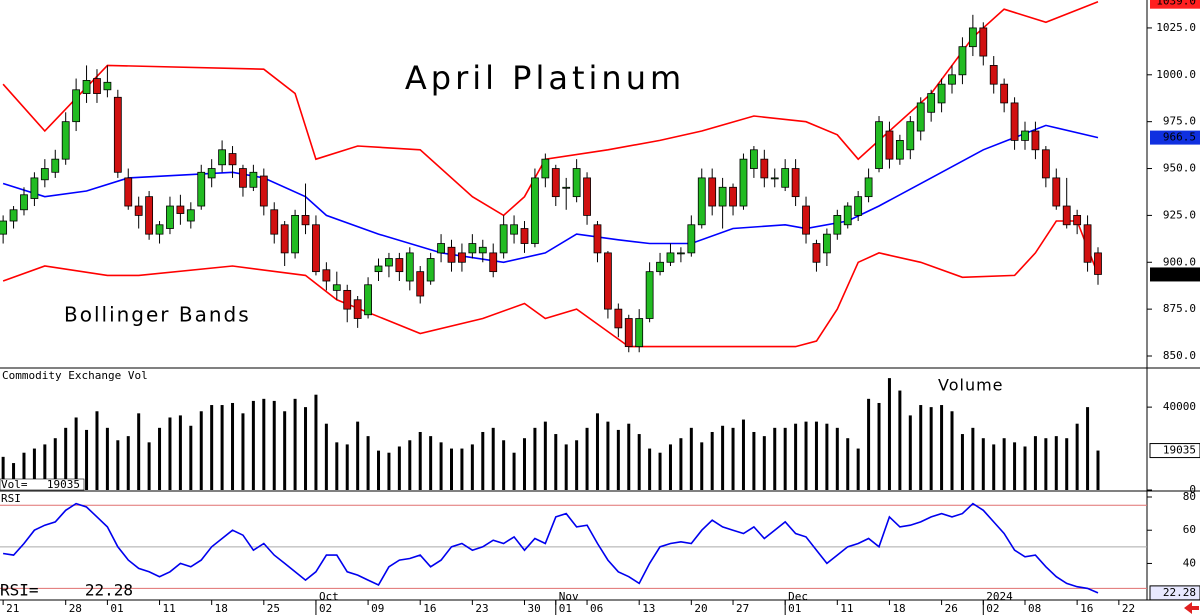 Image resolution: width=1200 pixels, height=615 pixels. I want to click on y-tick-label: 80, so click(1189, 496).